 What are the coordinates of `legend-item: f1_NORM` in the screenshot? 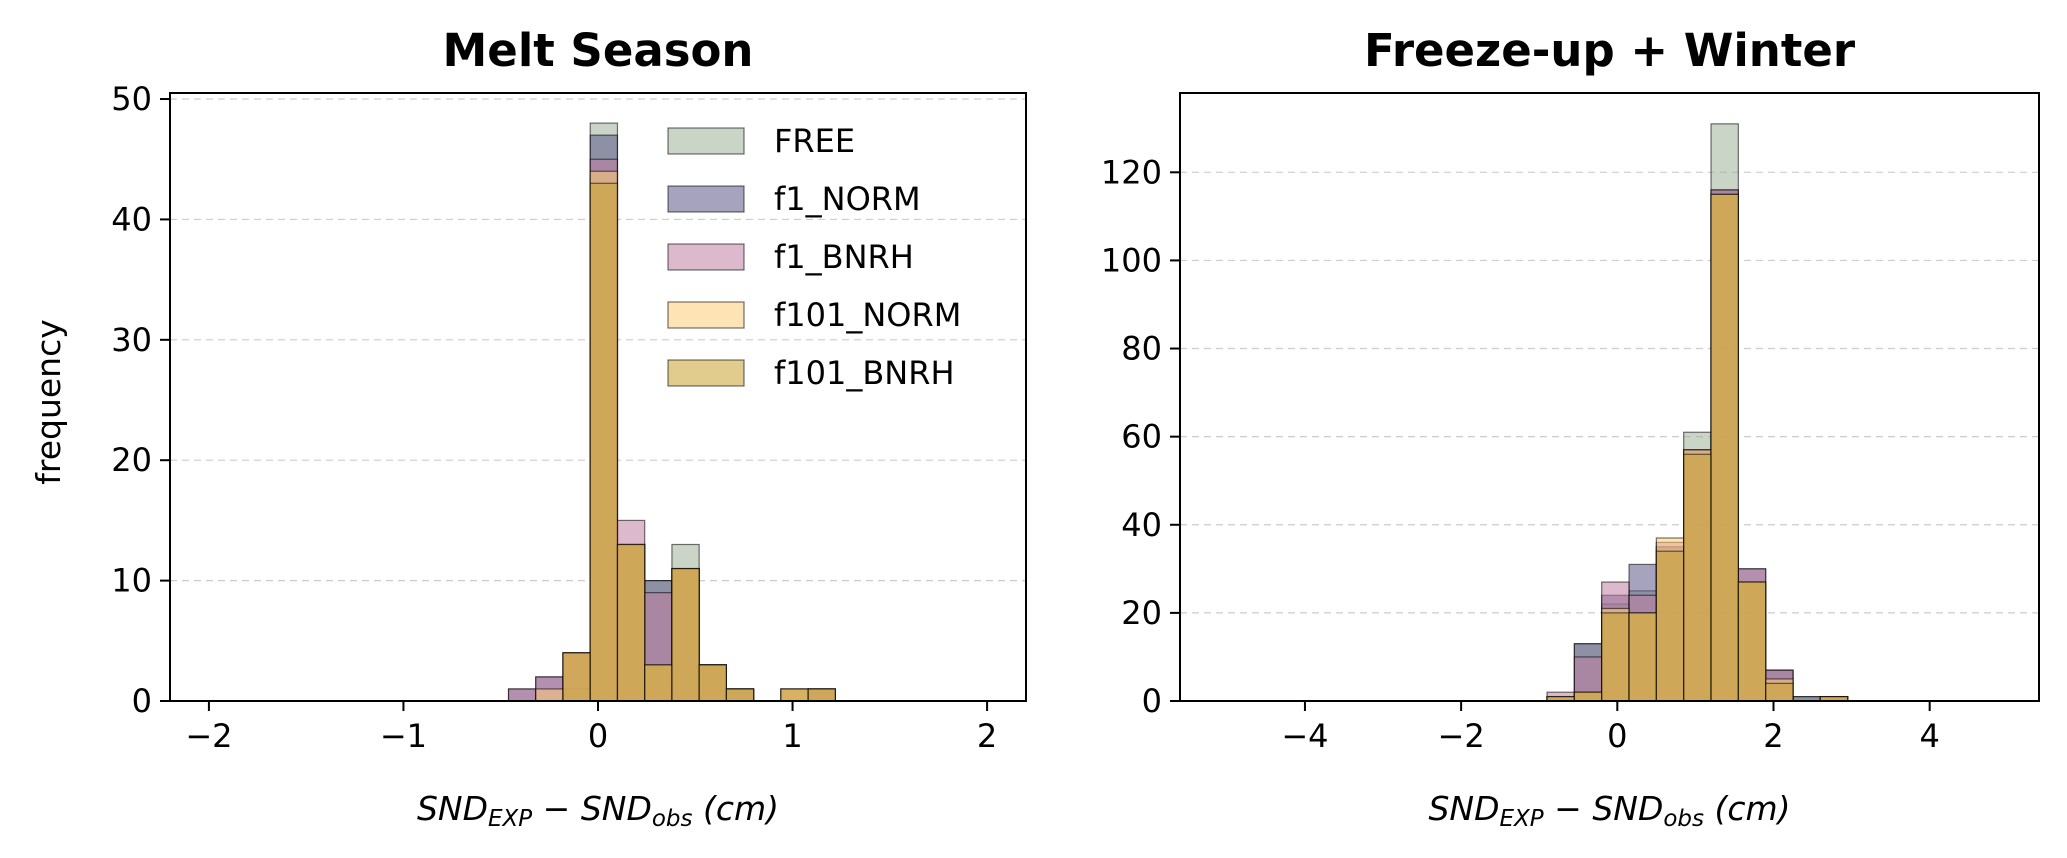 It's located at (794, 199).